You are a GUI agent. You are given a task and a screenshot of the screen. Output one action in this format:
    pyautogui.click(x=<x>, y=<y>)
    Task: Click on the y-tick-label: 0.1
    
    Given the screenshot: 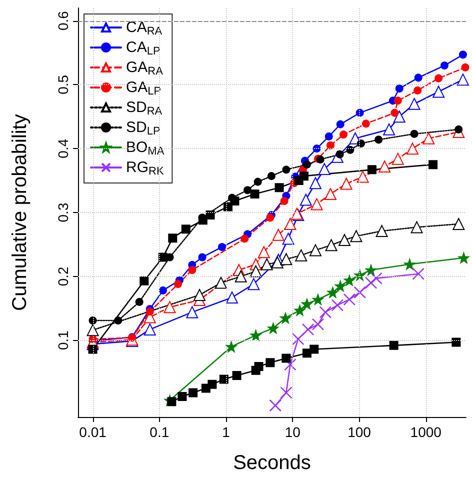 What is the action you would take?
    pyautogui.click(x=63, y=340)
    